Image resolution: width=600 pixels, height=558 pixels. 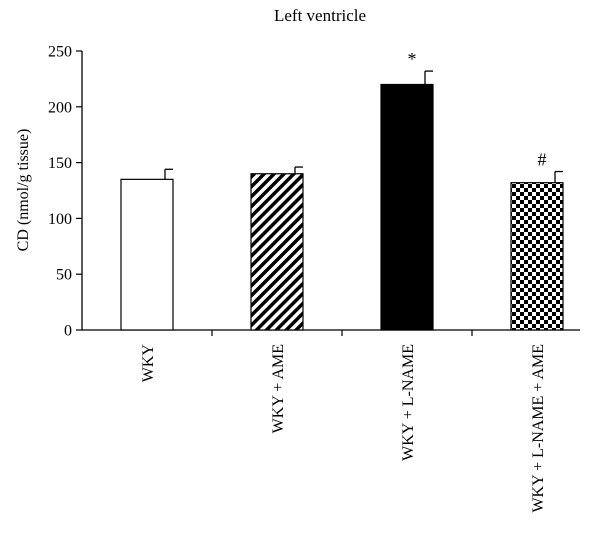 What do you see at coordinates (278, 388) in the screenshot?
I see `category-label-2: WKY + AME` at bounding box center [278, 388].